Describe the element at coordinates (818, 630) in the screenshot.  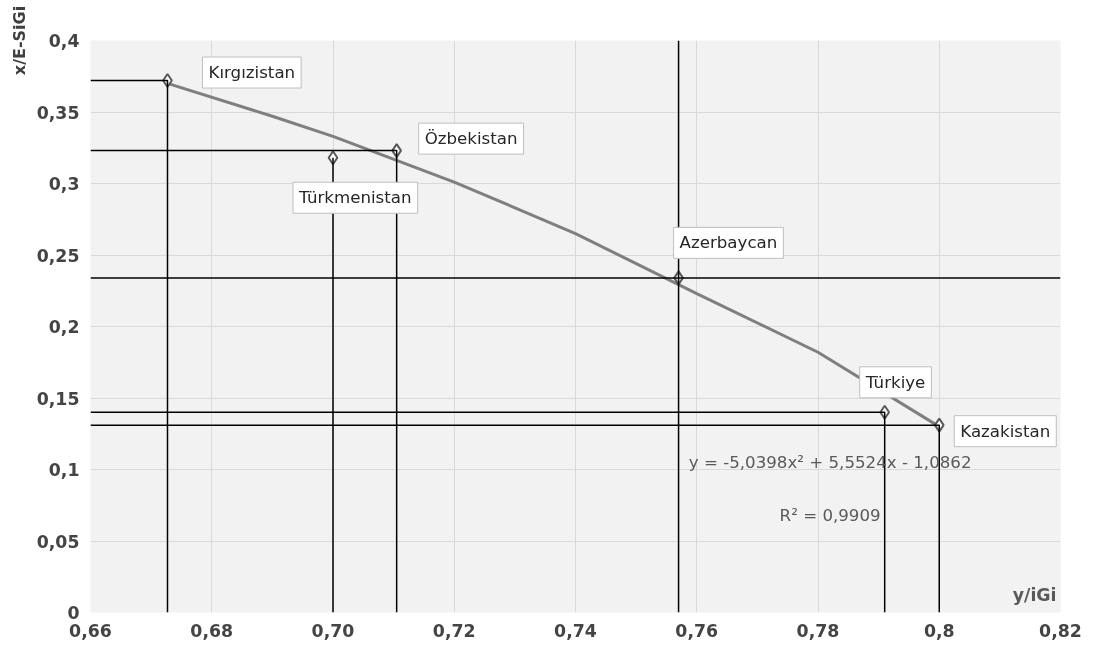
I see `x-tick-label: 0,78` at that location.